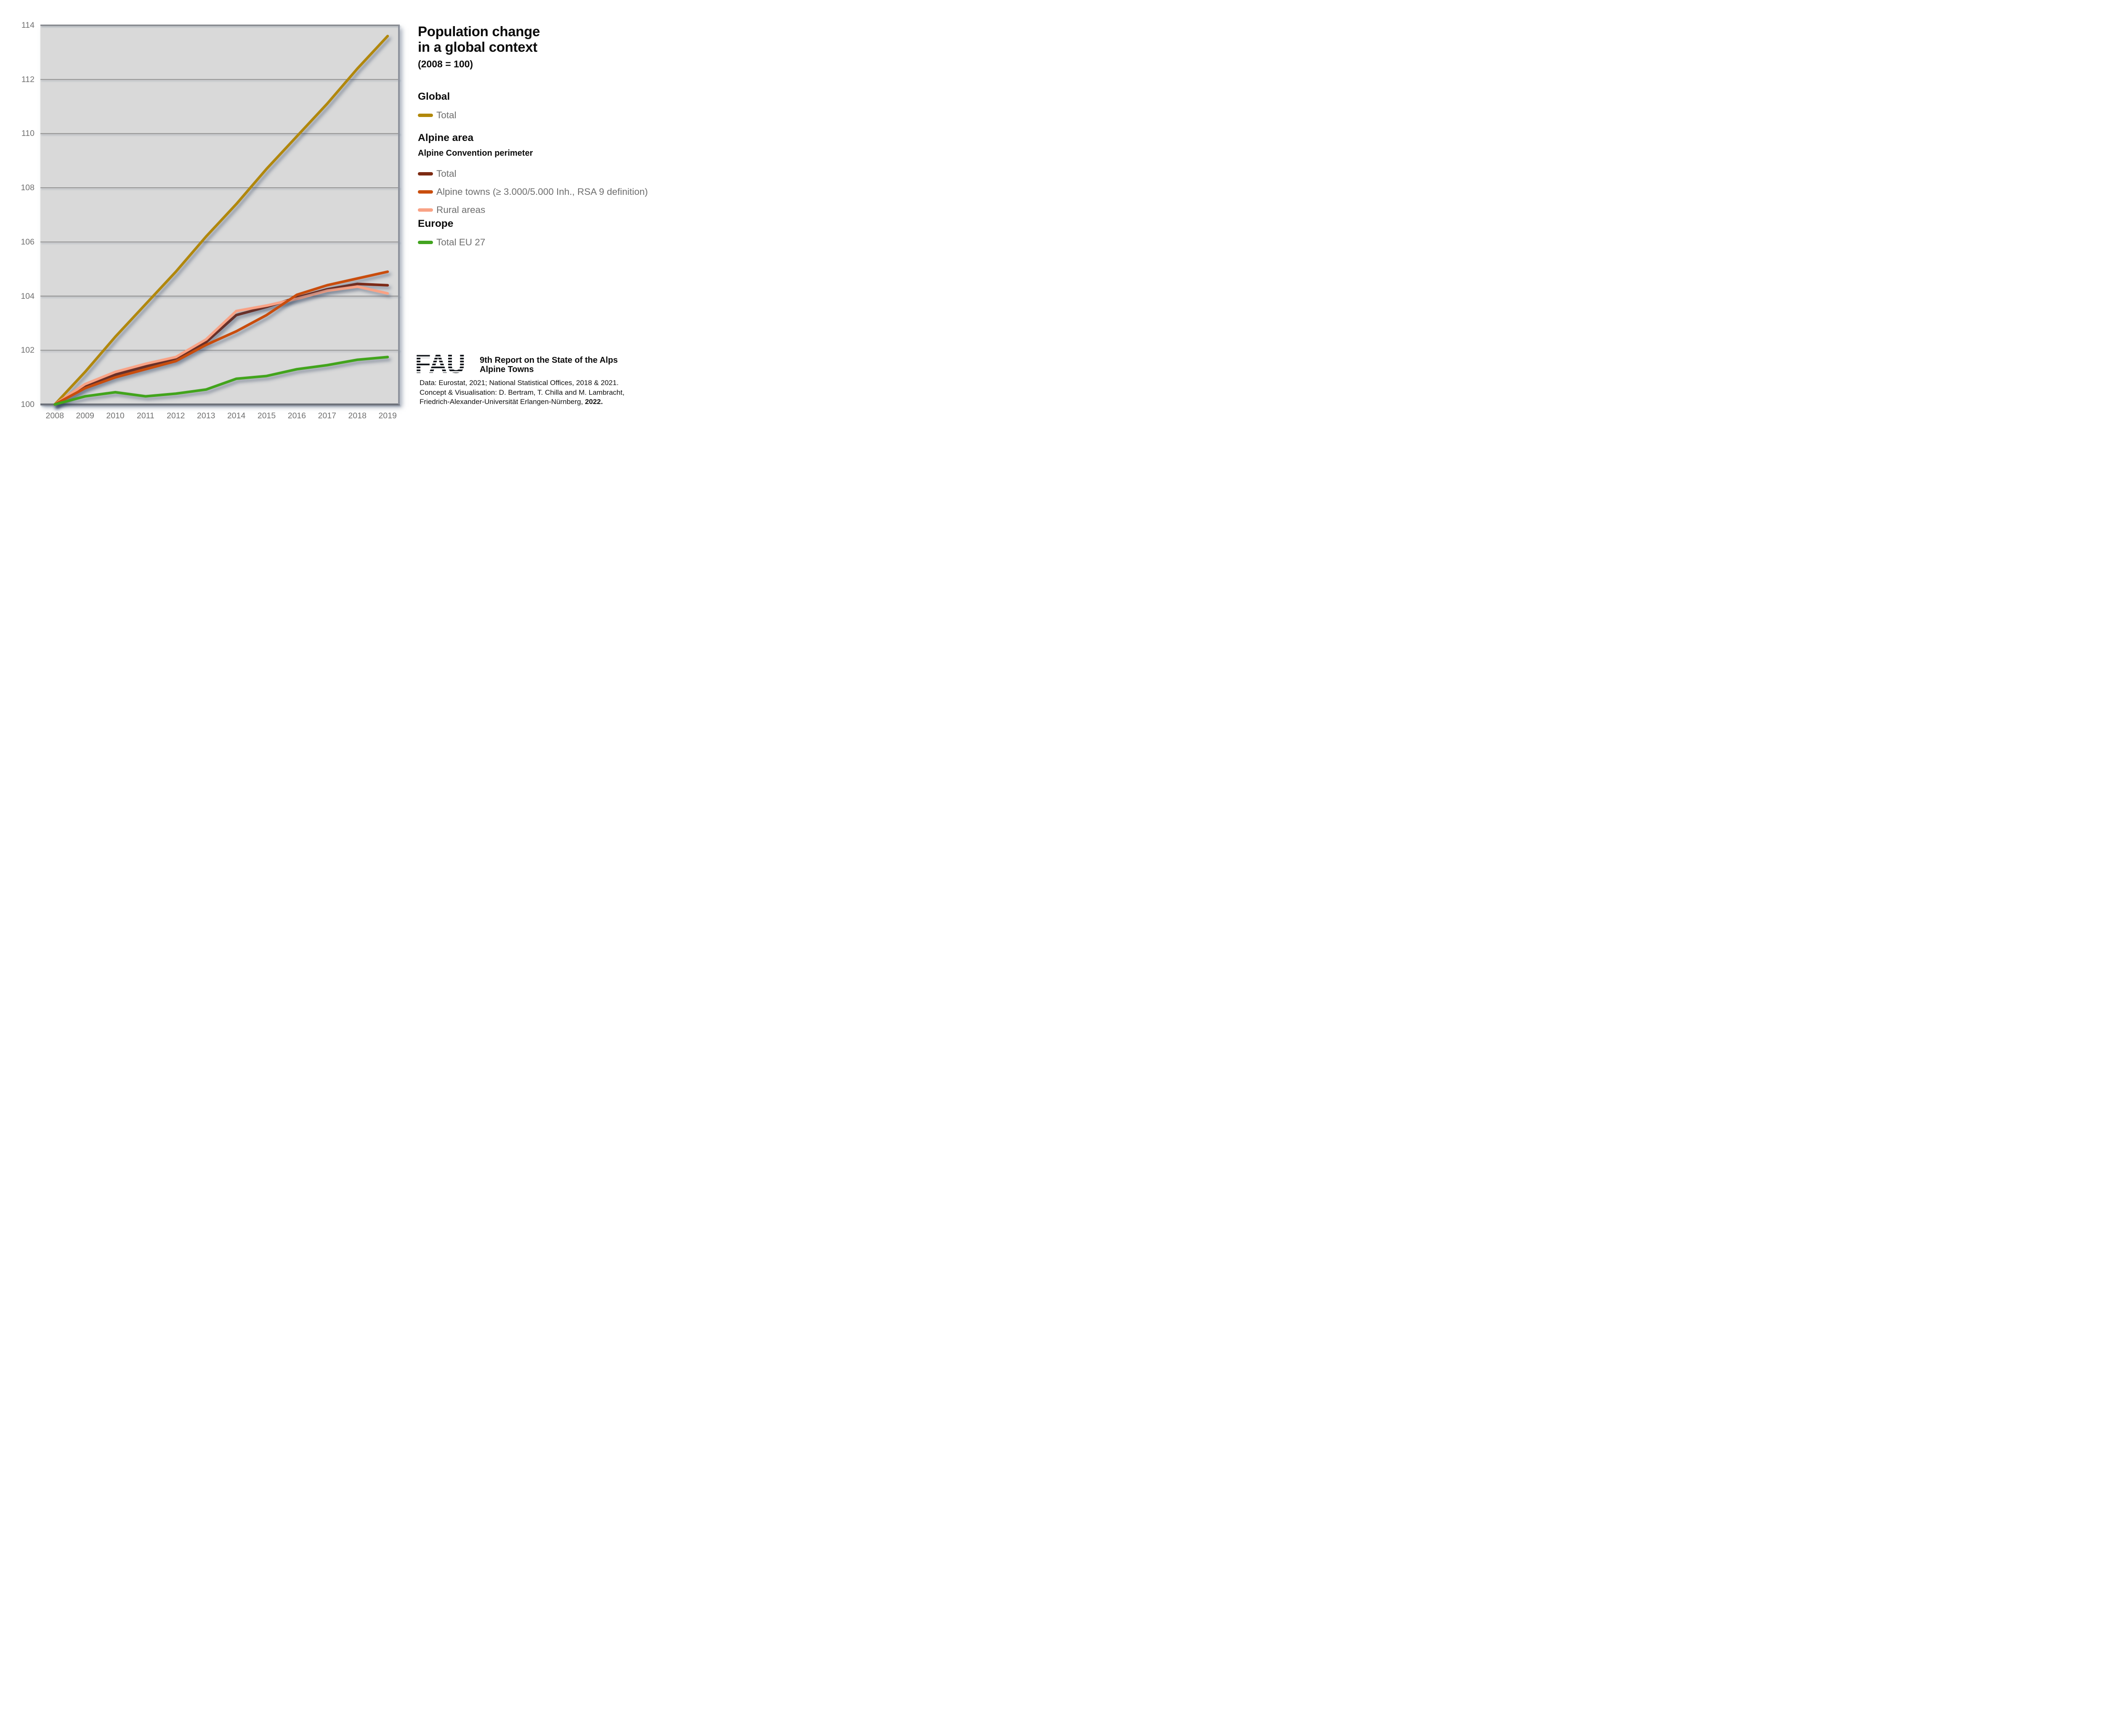 This screenshot has width=2104, height=1736. I want to click on y-tick-label: 106, so click(28, 242).